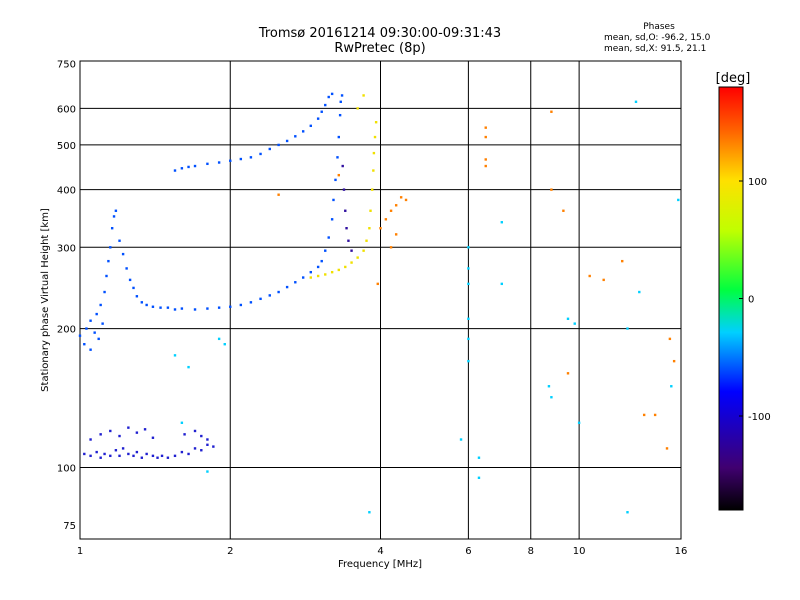 The image size is (800, 600). I want to click on x-axis-ticks: 1 2 4 6 8 10 16, so click(382, 551).